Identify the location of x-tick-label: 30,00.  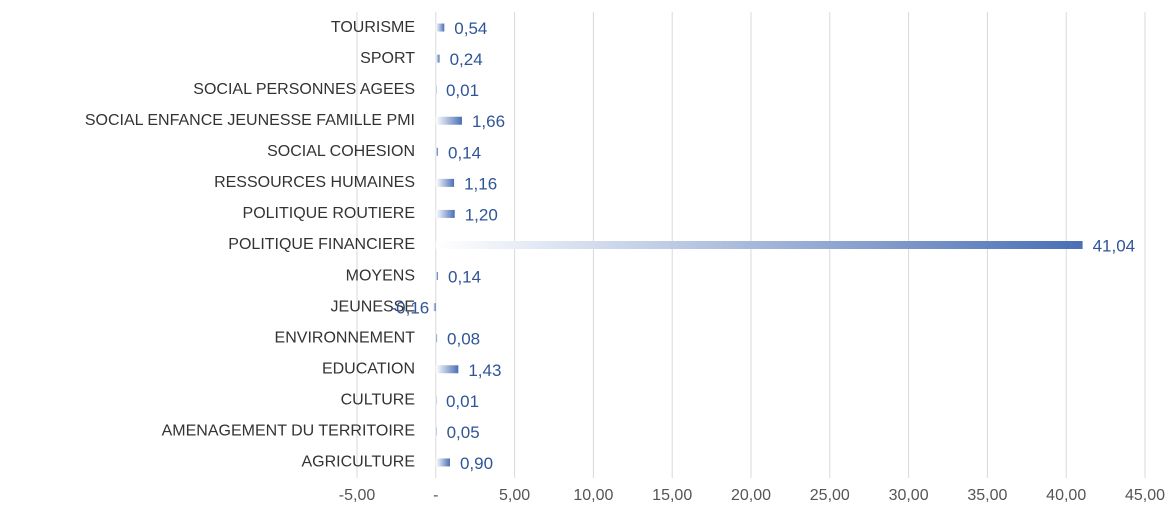
(909, 495).